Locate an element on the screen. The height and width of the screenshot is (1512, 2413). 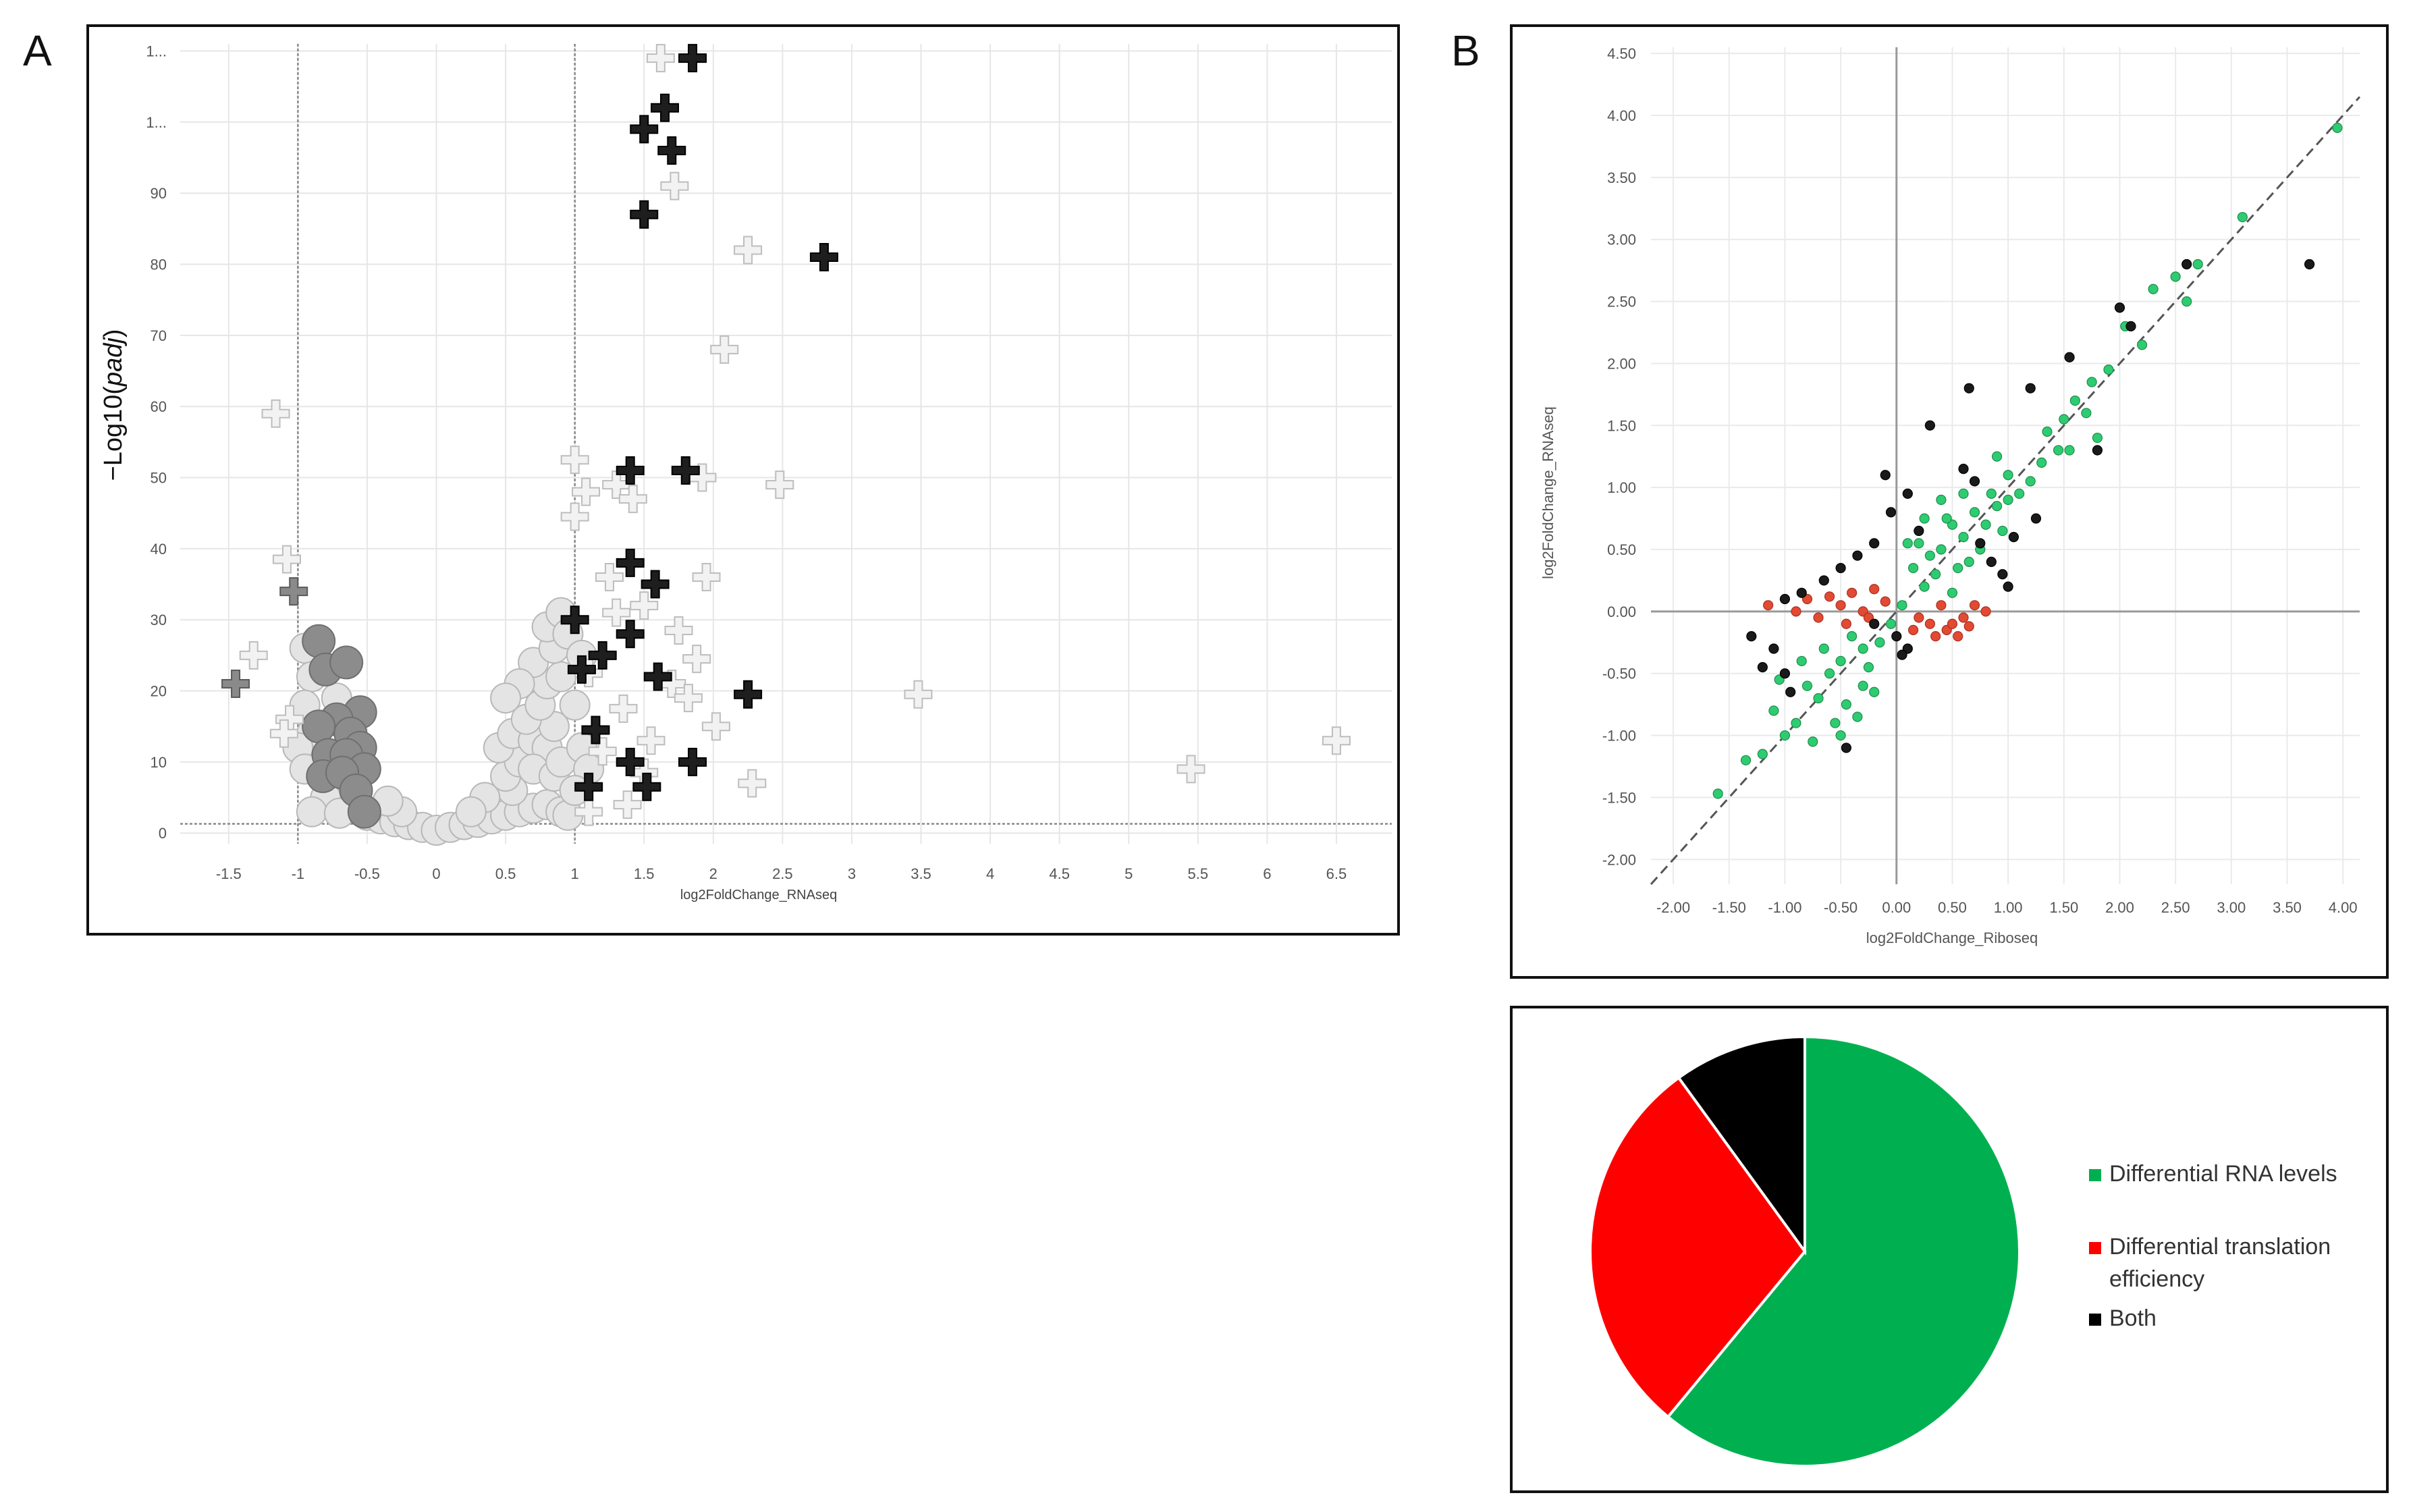
volcano-y-tick-label: 30 is located at coordinates (159, 620).